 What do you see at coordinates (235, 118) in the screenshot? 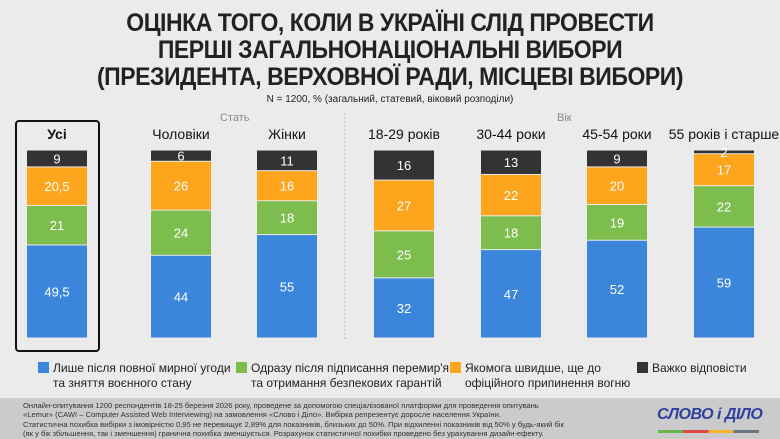
I see `group-label-sex: Стать` at bounding box center [235, 118].